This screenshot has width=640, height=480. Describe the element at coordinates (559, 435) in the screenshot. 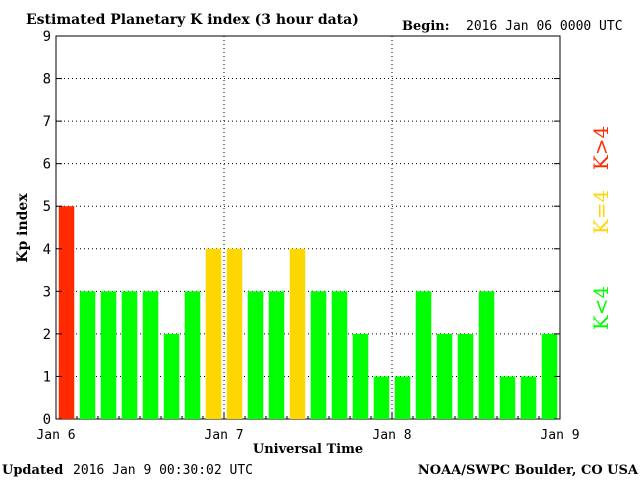

I see `x-tick-label: Jan 9` at that location.